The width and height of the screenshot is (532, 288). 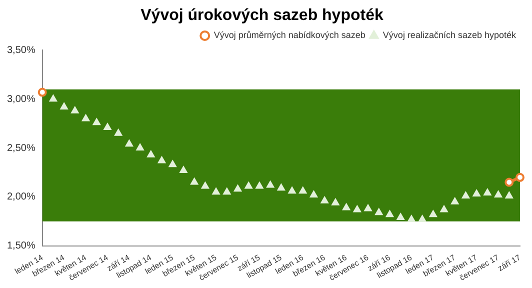 I want to click on chart-title: Vývoj úrokových sazeb hypoték, so click(x=262, y=15).